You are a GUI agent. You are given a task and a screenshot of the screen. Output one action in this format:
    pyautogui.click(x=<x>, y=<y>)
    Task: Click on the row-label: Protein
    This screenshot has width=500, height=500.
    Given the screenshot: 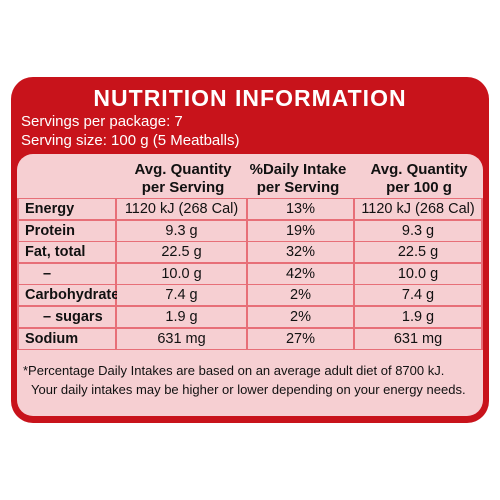 What is the action you would take?
    pyautogui.click(x=67, y=230)
    